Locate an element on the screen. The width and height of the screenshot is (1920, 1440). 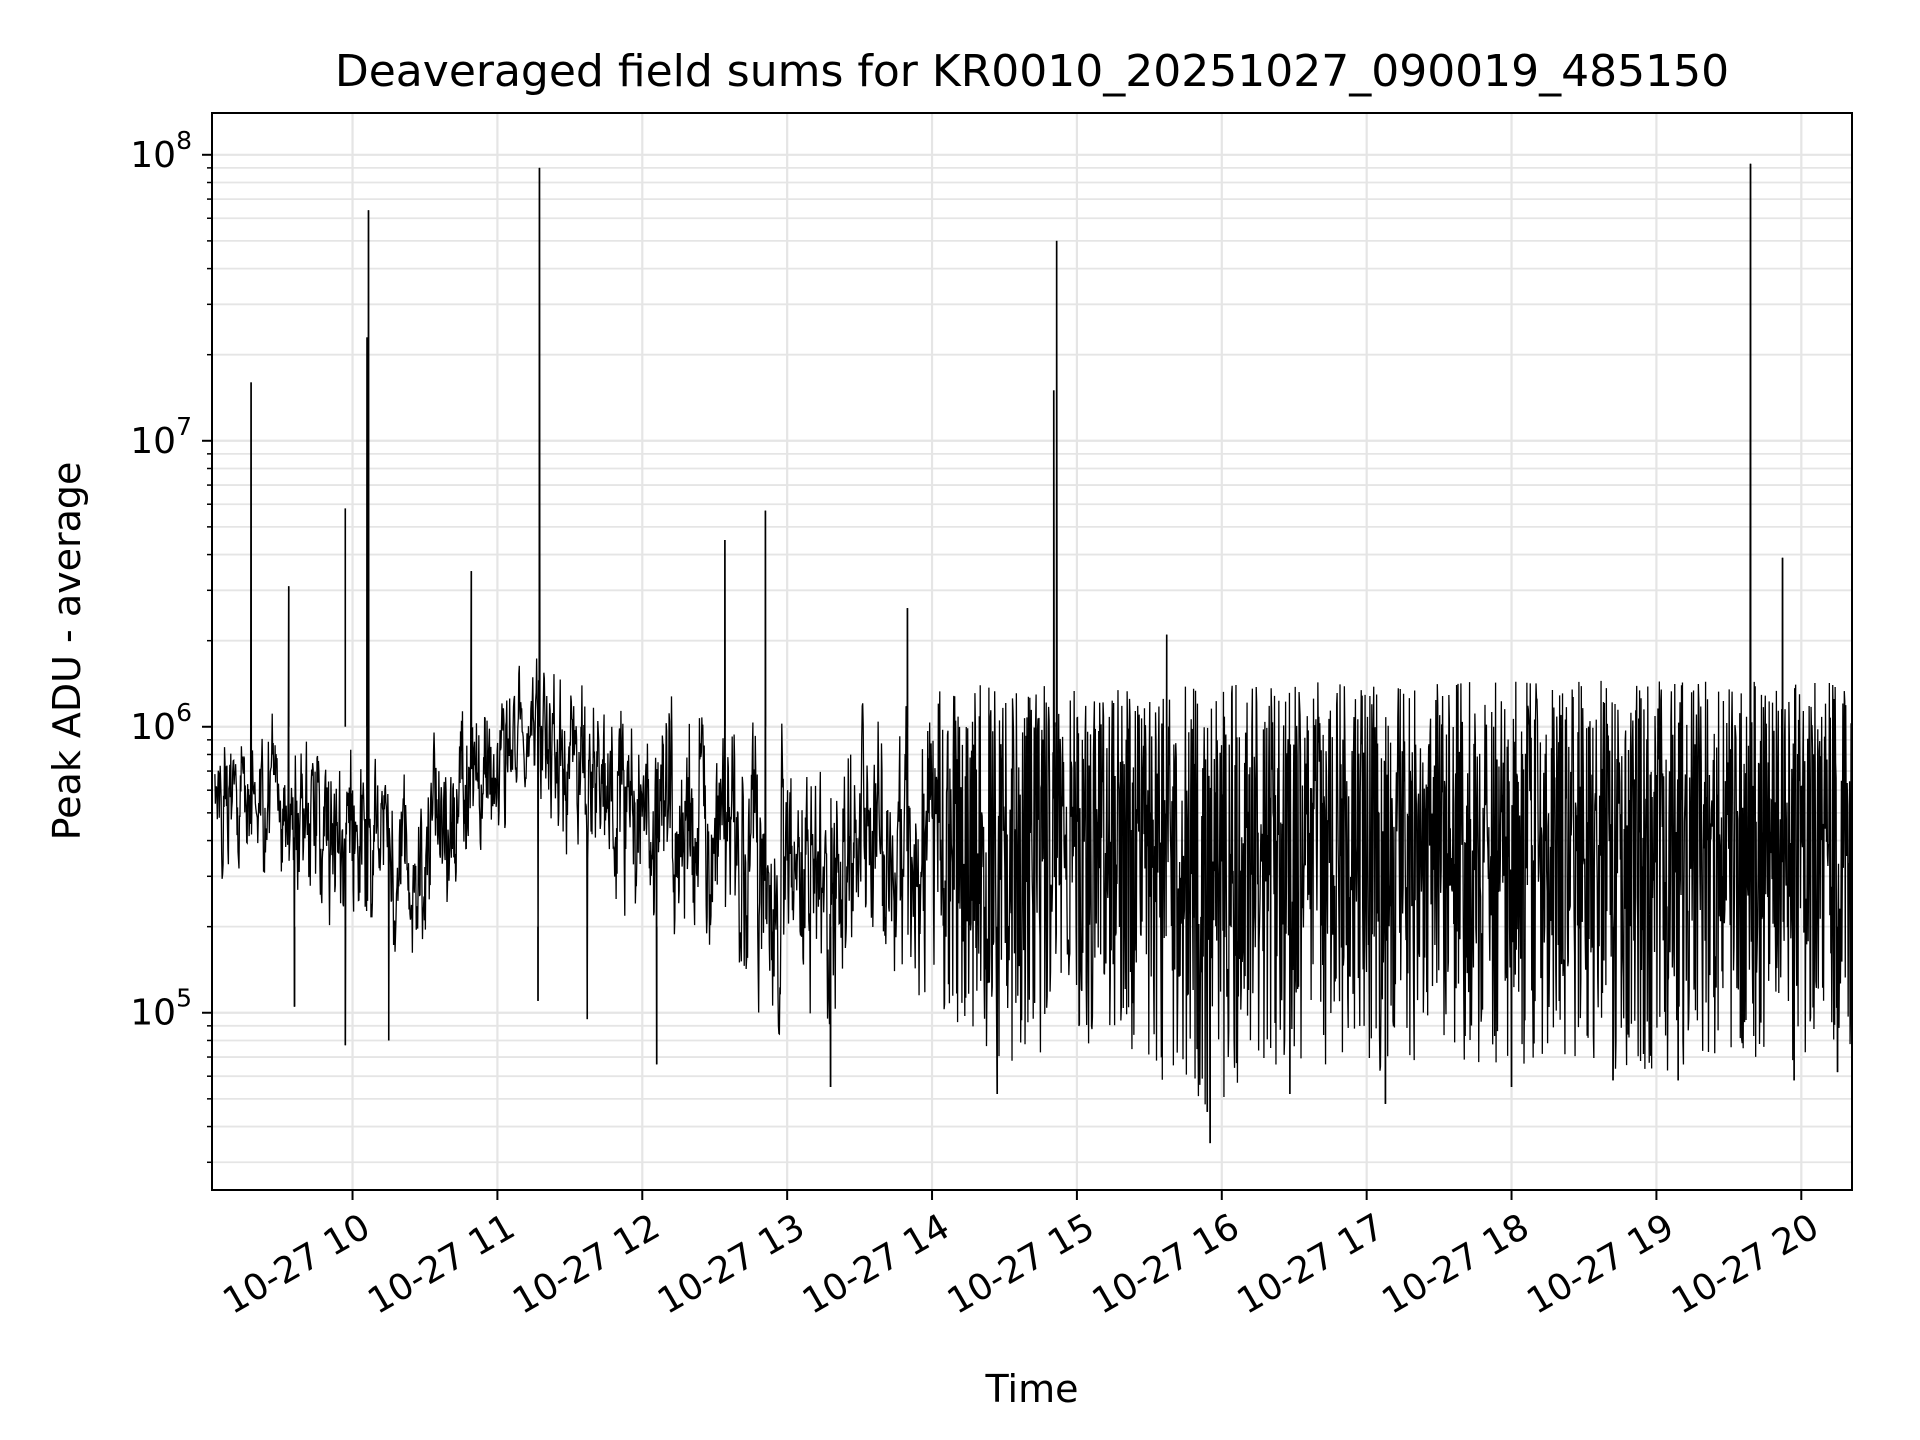
y-tick-exponent: 7 is located at coordinates (184, 426).